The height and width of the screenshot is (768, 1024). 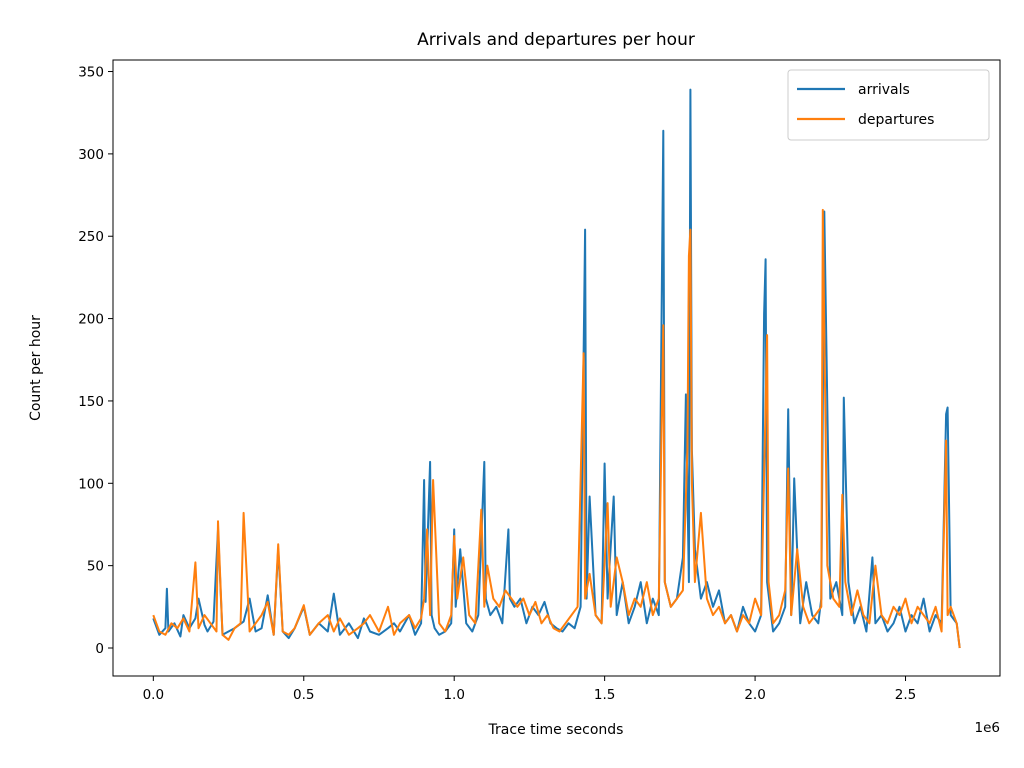 I want to click on x-tick-label: 2.5, so click(x=905, y=695).